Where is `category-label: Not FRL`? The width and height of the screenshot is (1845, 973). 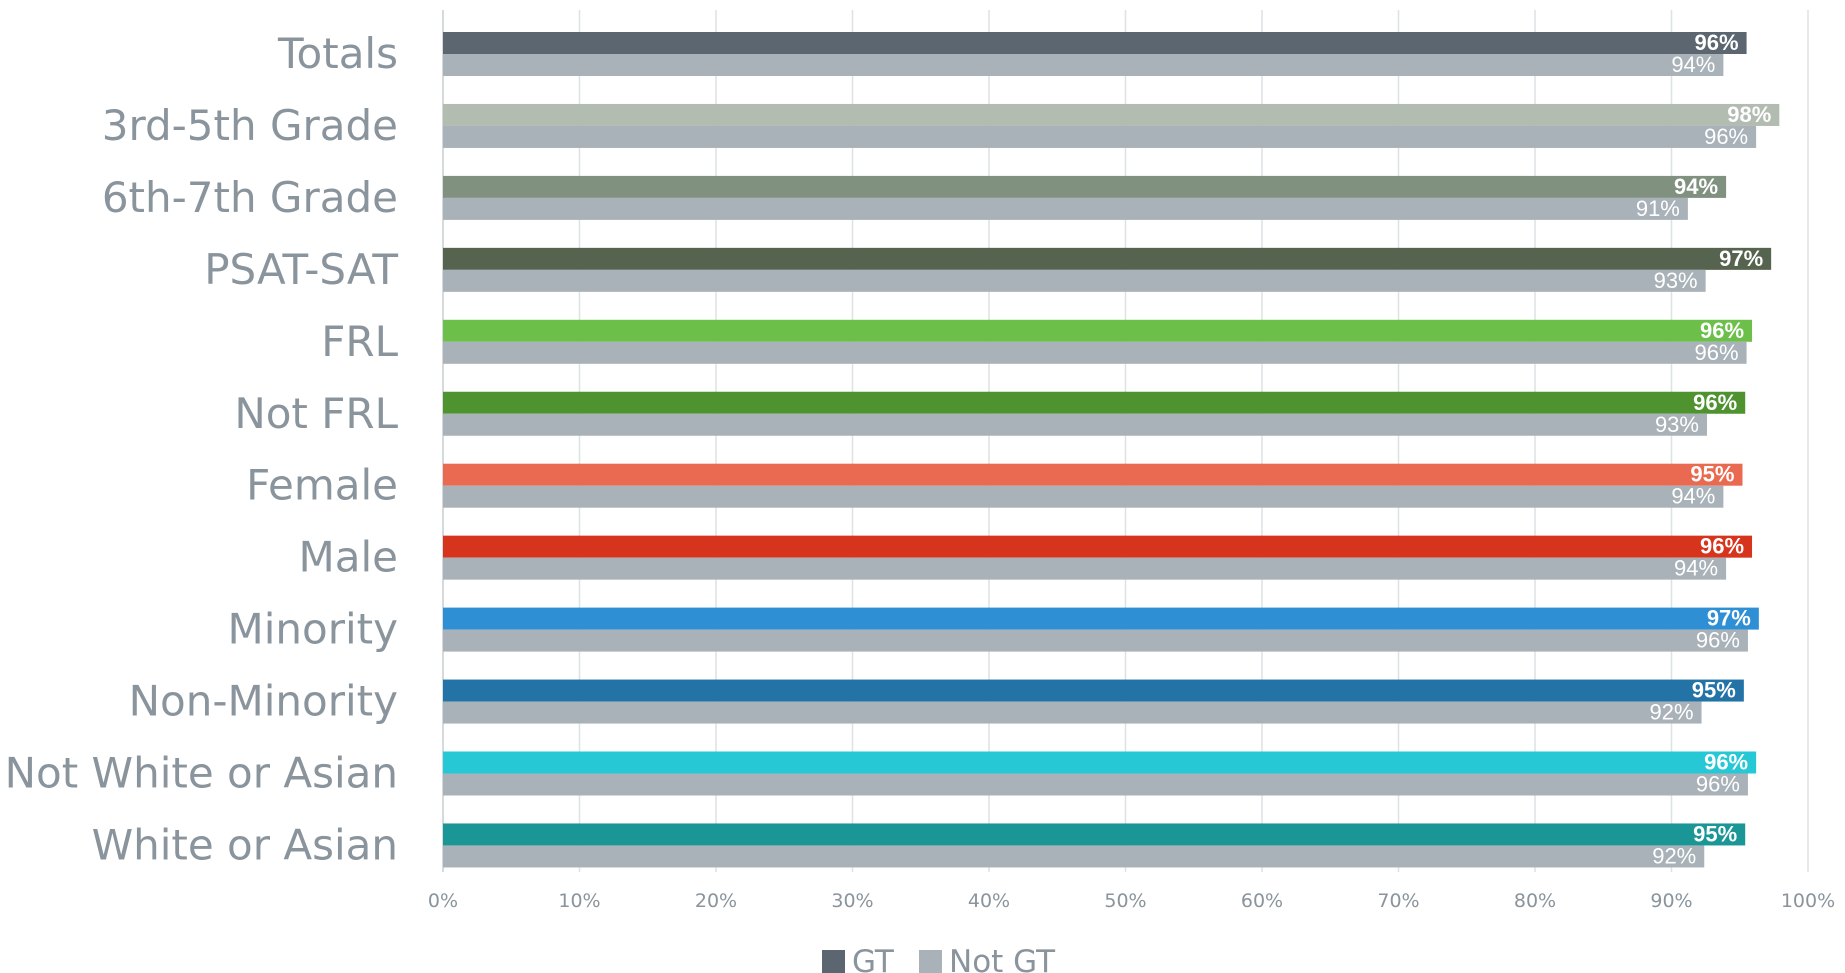 category-label: Not FRL is located at coordinates (316, 413).